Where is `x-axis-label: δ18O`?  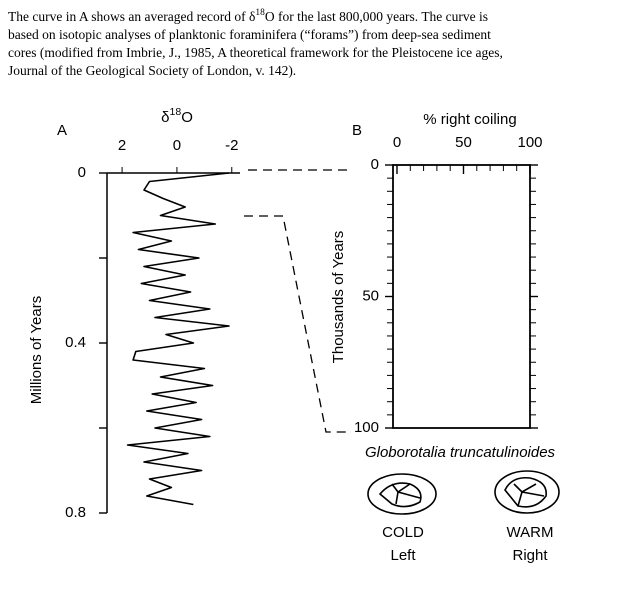 x-axis-label: δ18O is located at coordinates (177, 116).